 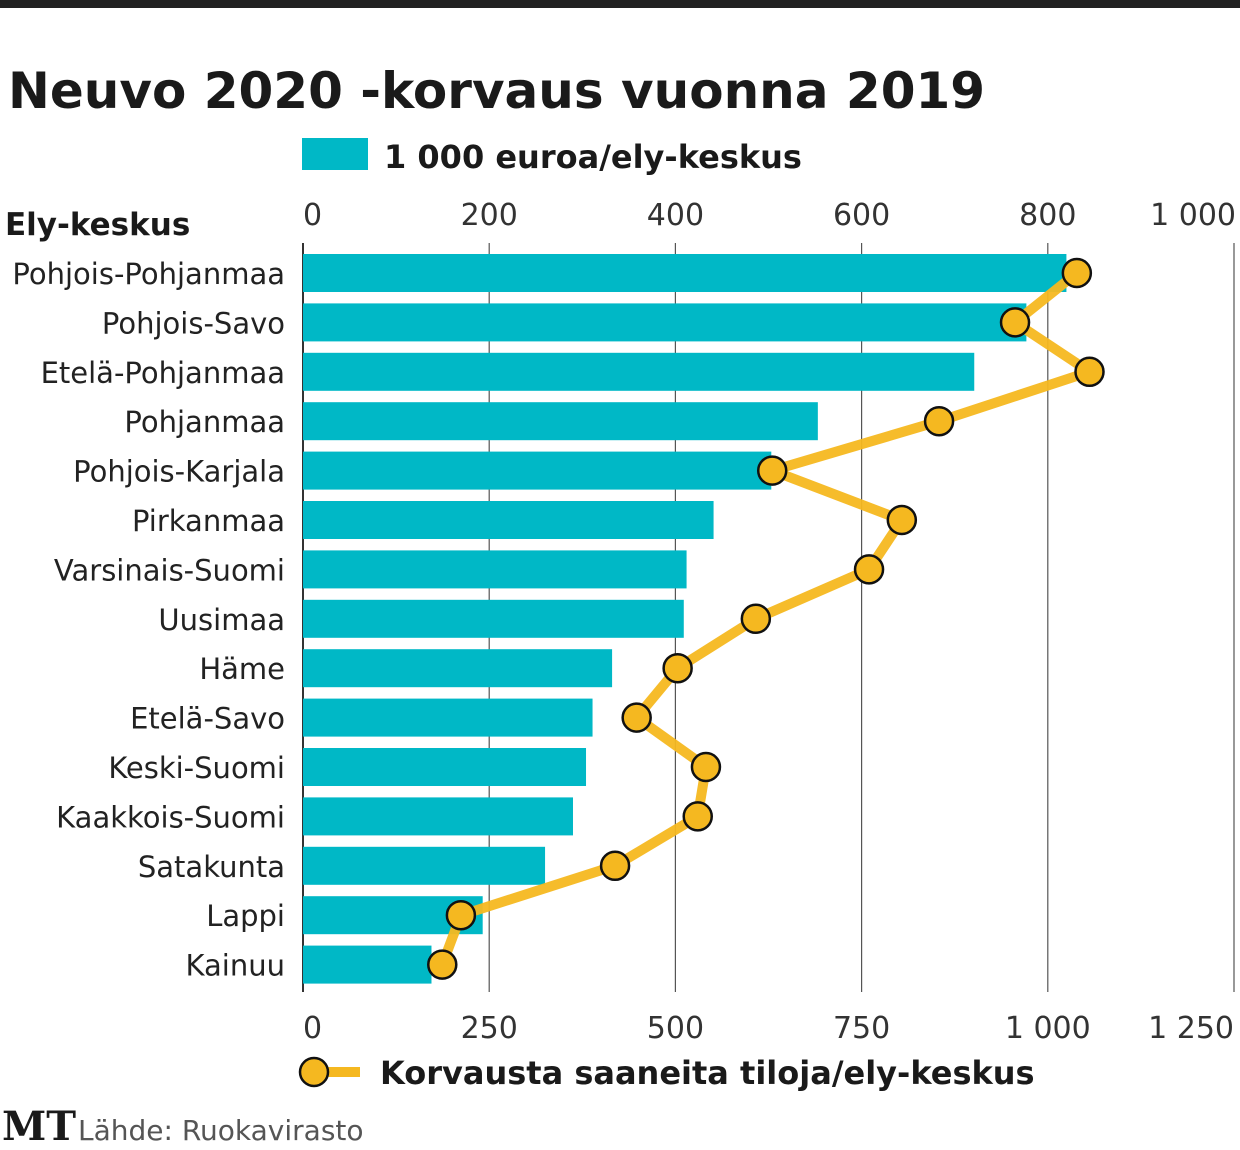 What do you see at coordinates (1047, 215) in the screenshot?
I see `top-tick-label: 800` at bounding box center [1047, 215].